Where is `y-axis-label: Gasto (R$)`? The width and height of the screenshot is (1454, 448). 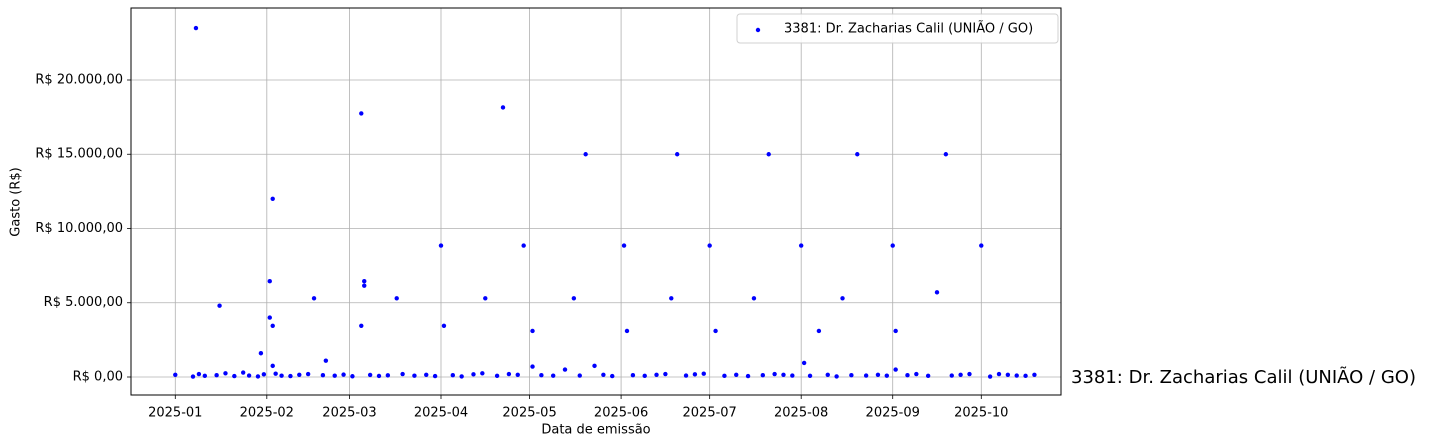
y-axis-label: Gasto (R$) is located at coordinates (16, 201).